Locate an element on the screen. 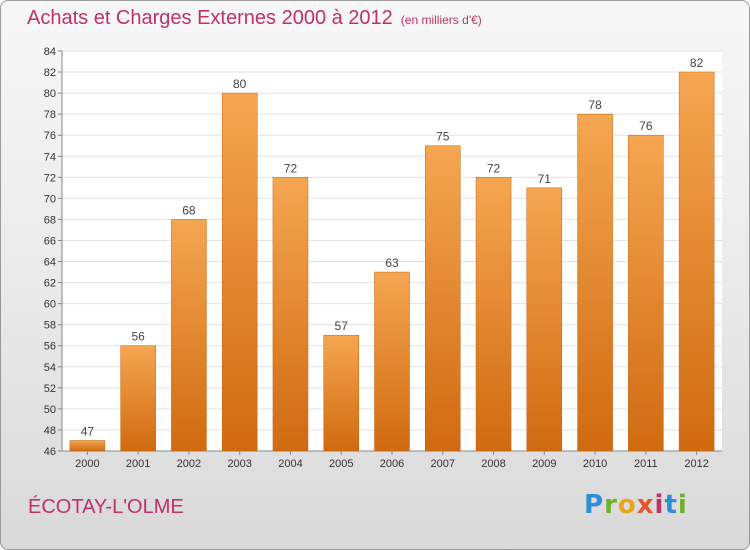 The height and width of the screenshot is (550, 750). y-tick-label: 48 is located at coordinates (50, 431).